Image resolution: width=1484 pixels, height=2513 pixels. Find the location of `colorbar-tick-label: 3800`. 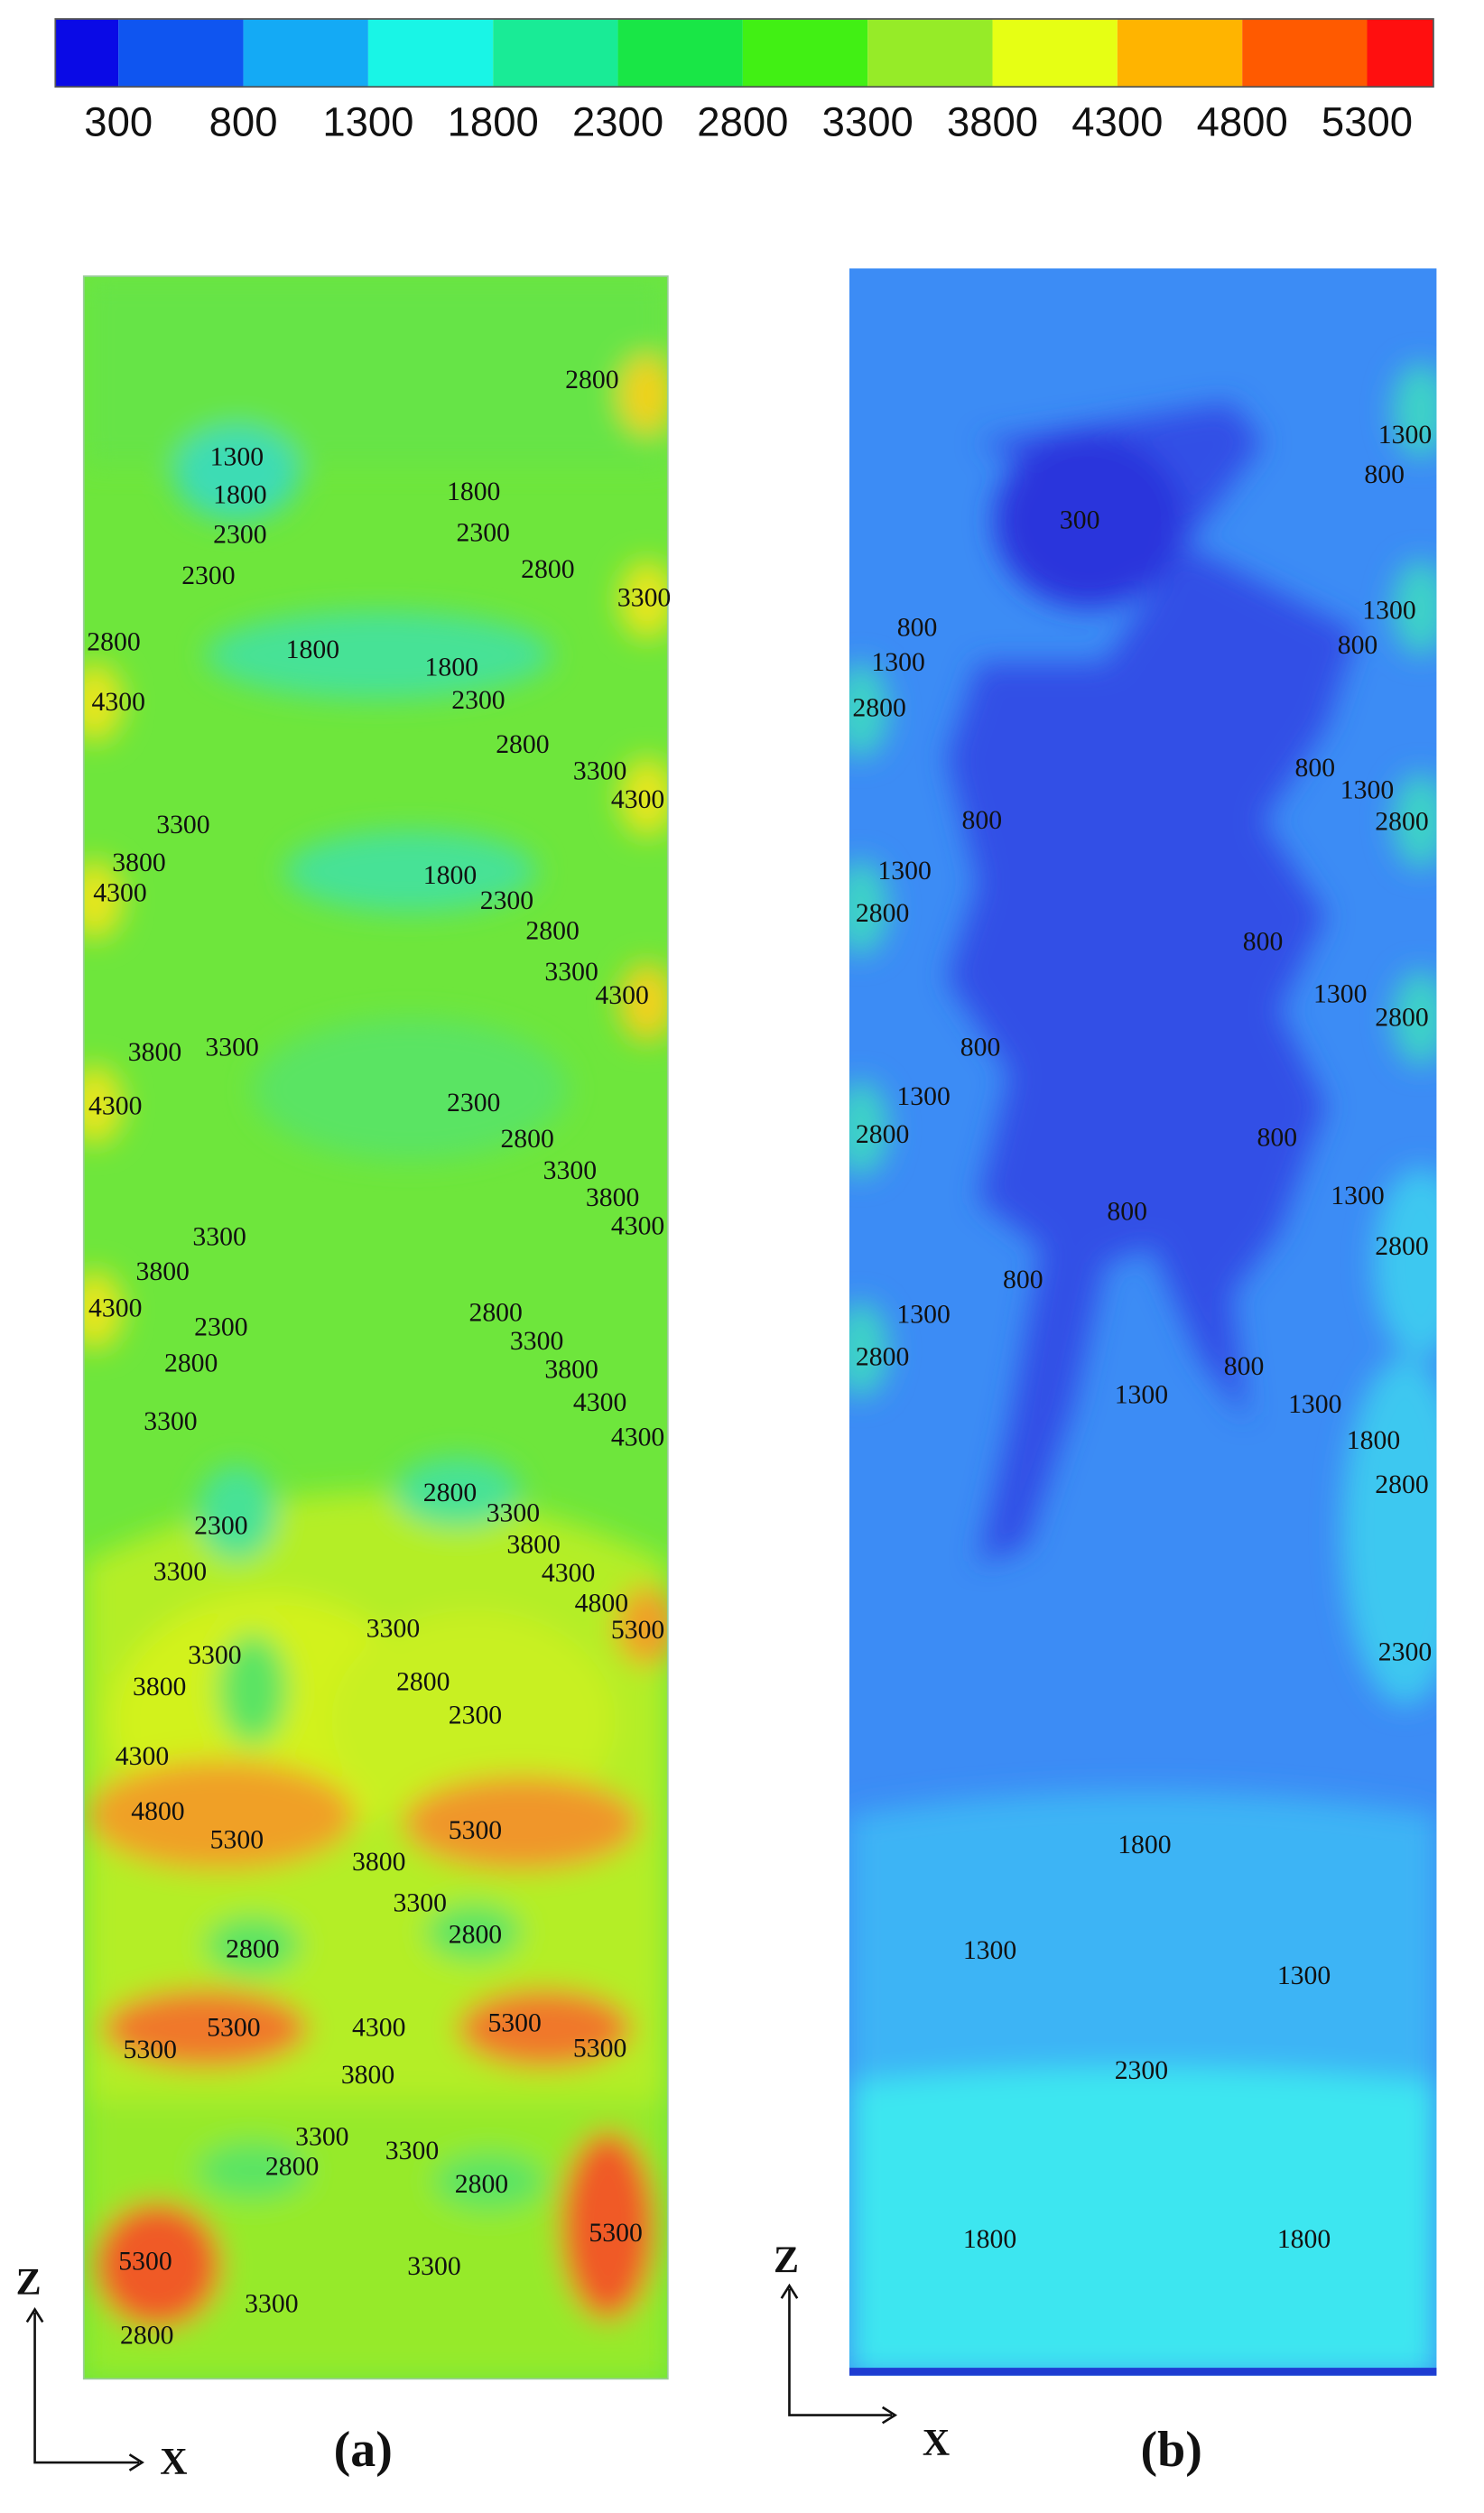

colorbar-tick-label: 3800 is located at coordinates (993, 121).